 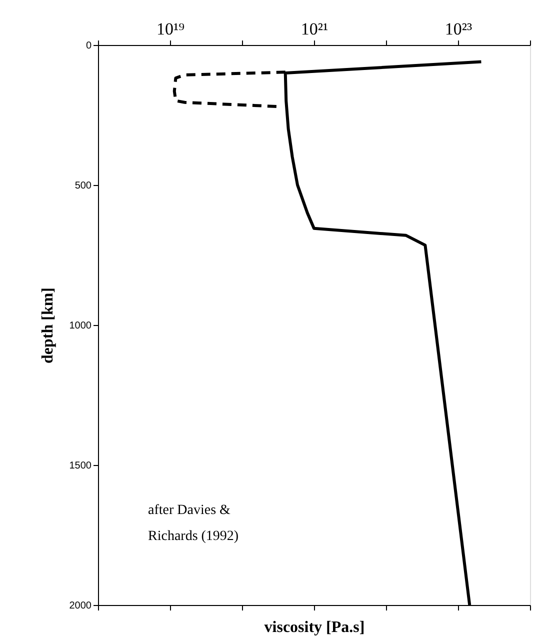 What do you see at coordinates (170, 29) in the screenshot?
I see `x-tick-label: 10¹⁹` at bounding box center [170, 29].